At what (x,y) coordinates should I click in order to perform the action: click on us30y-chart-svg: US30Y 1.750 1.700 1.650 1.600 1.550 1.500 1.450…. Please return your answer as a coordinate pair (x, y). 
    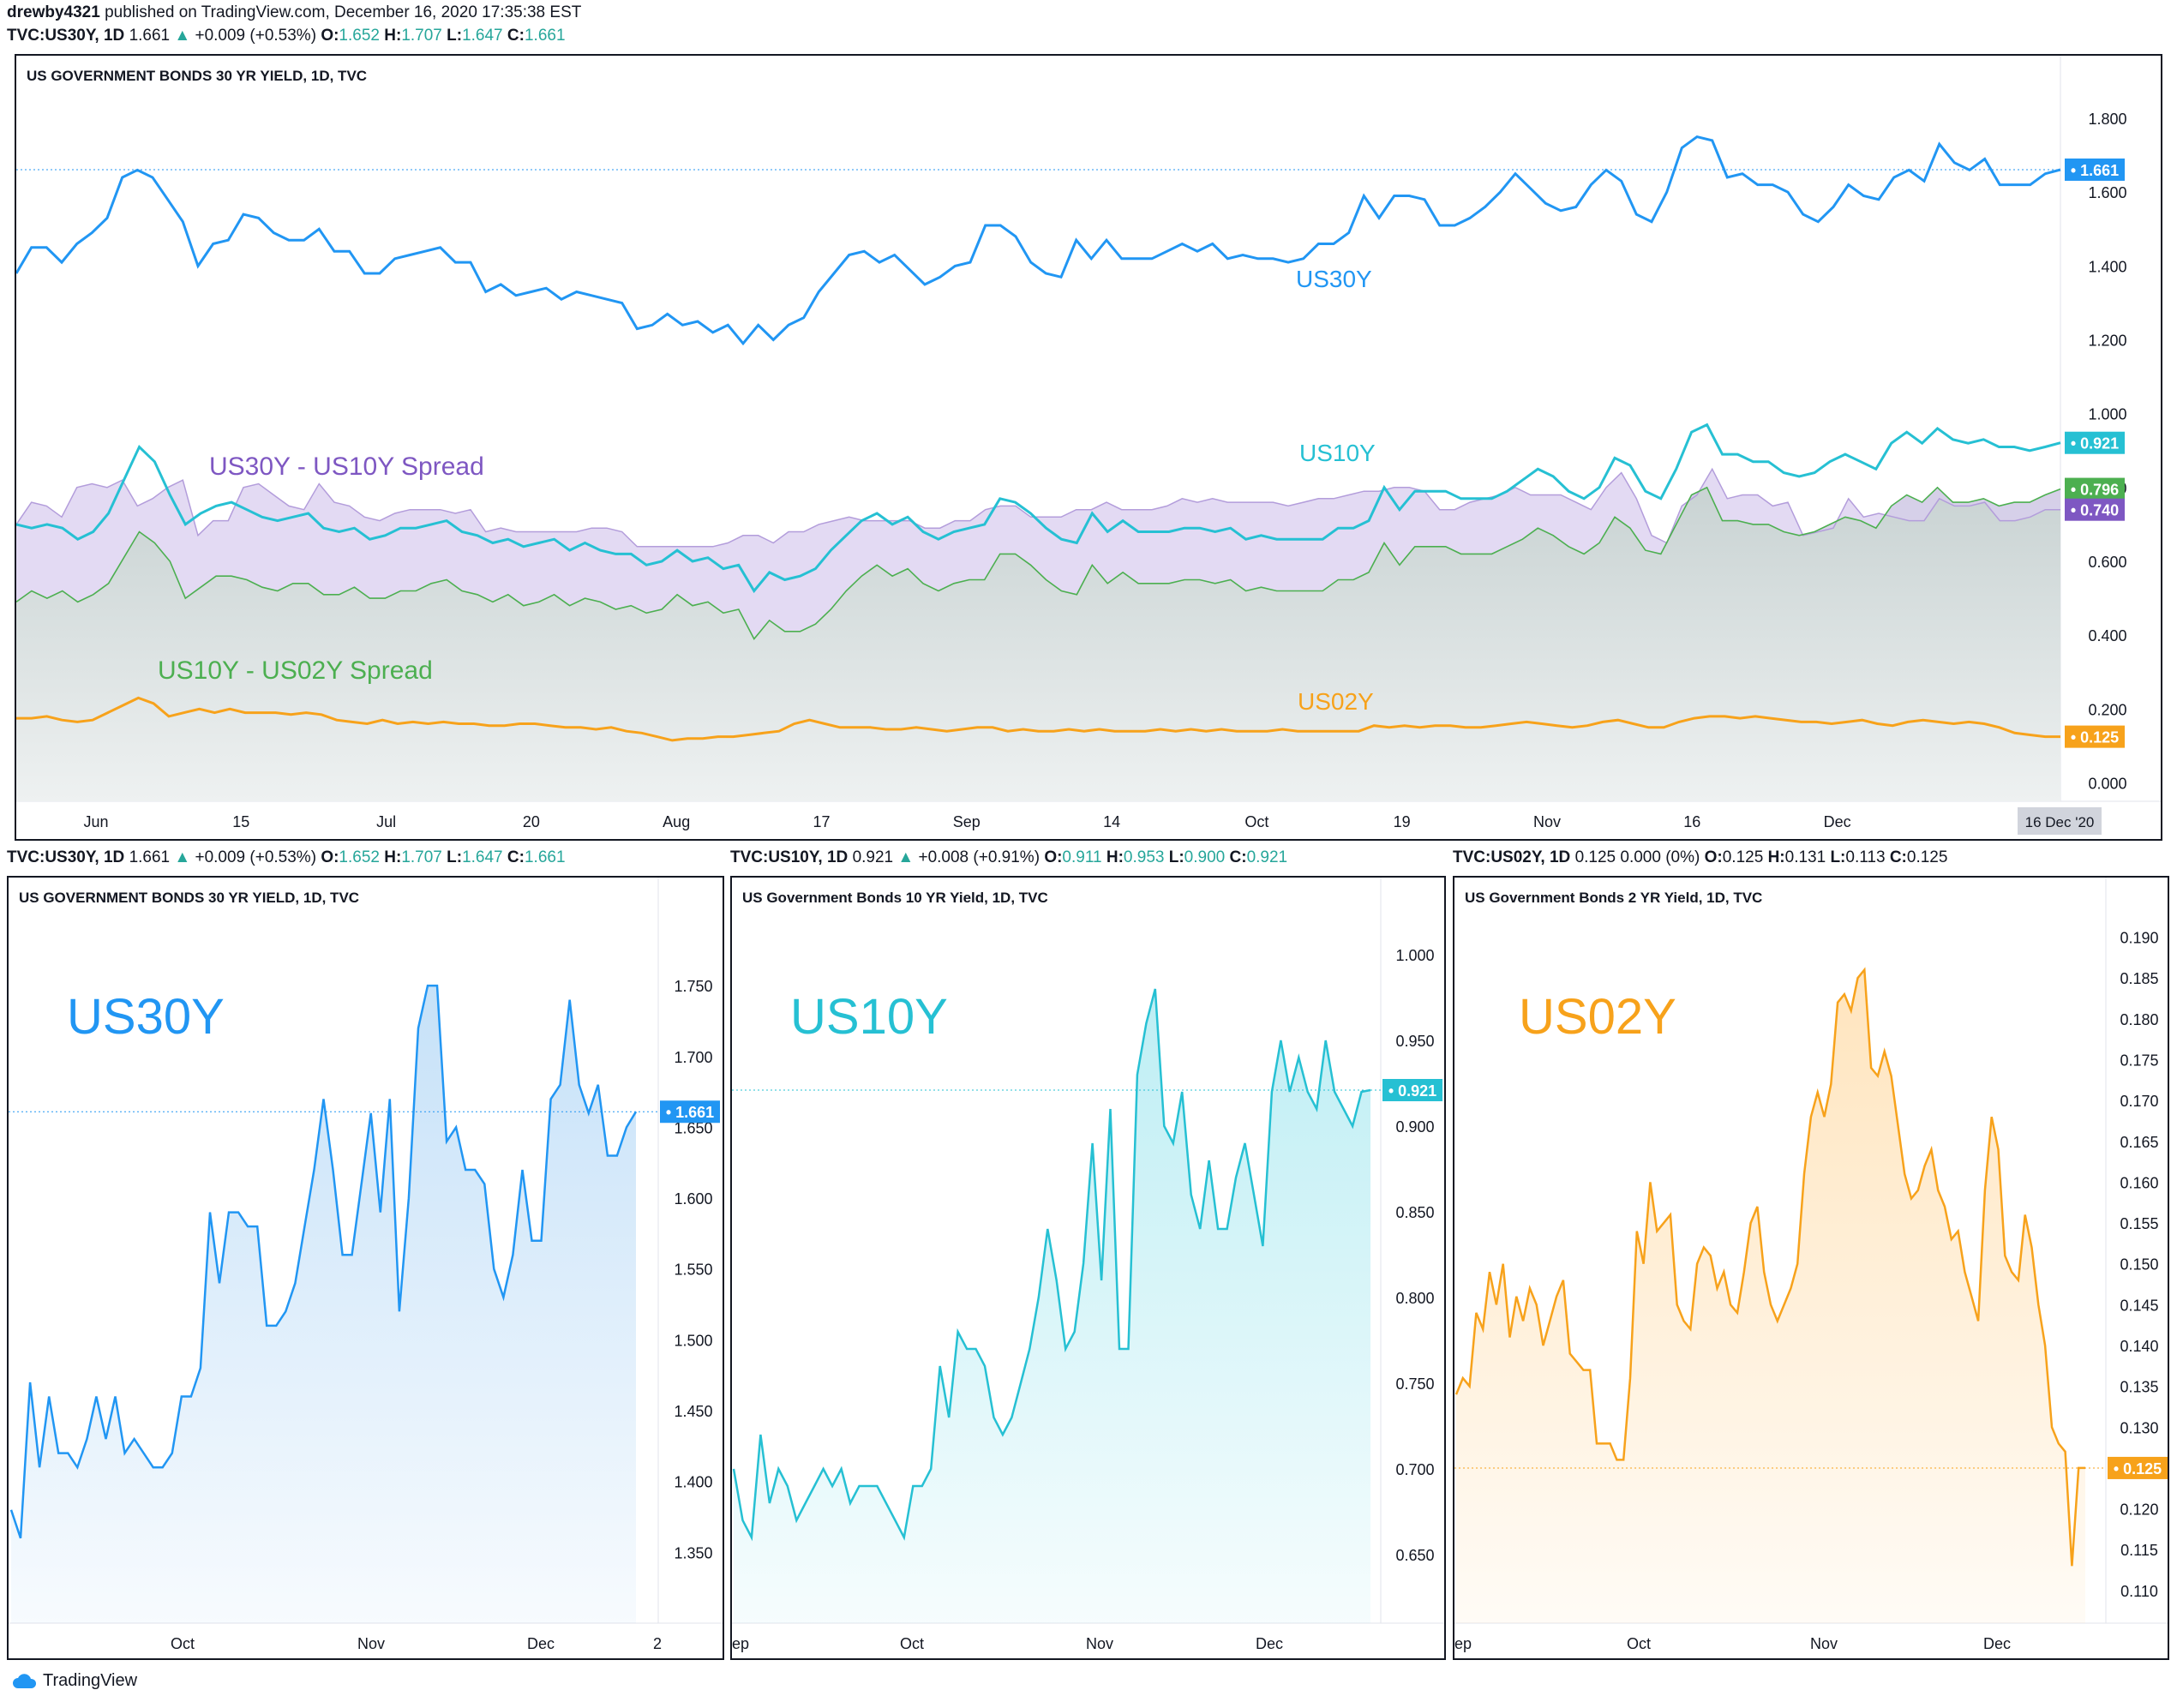
    Looking at the image, I should click on (366, 1268).